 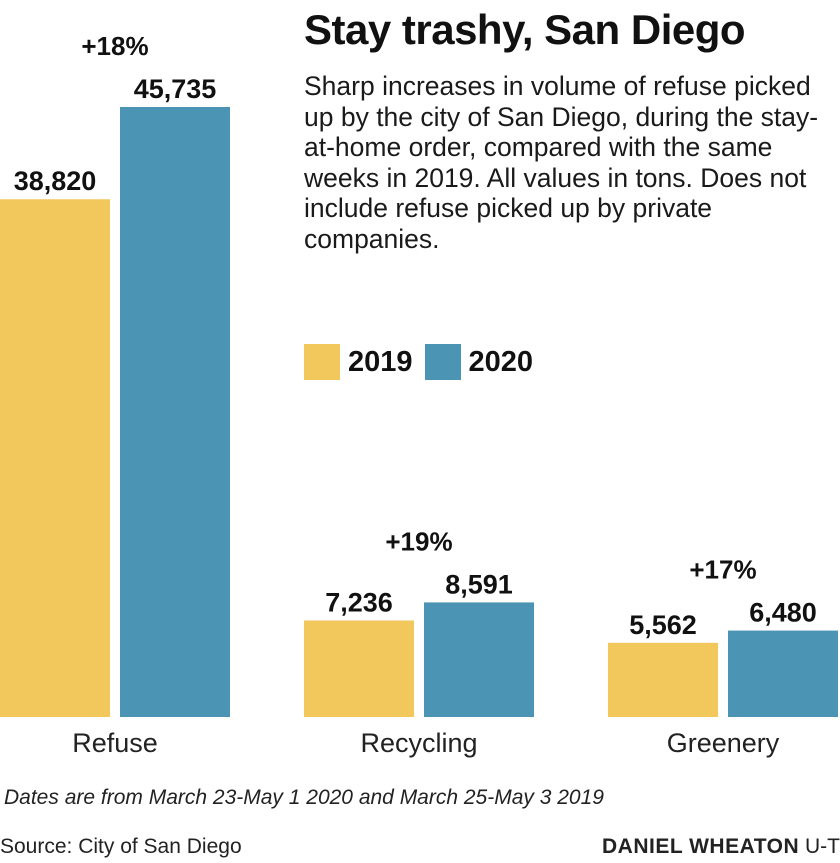 What do you see at coordinates (418, 743) in the screenshot?
I see `category-label-recycling: Recycling` at bounding box center [418, 743].